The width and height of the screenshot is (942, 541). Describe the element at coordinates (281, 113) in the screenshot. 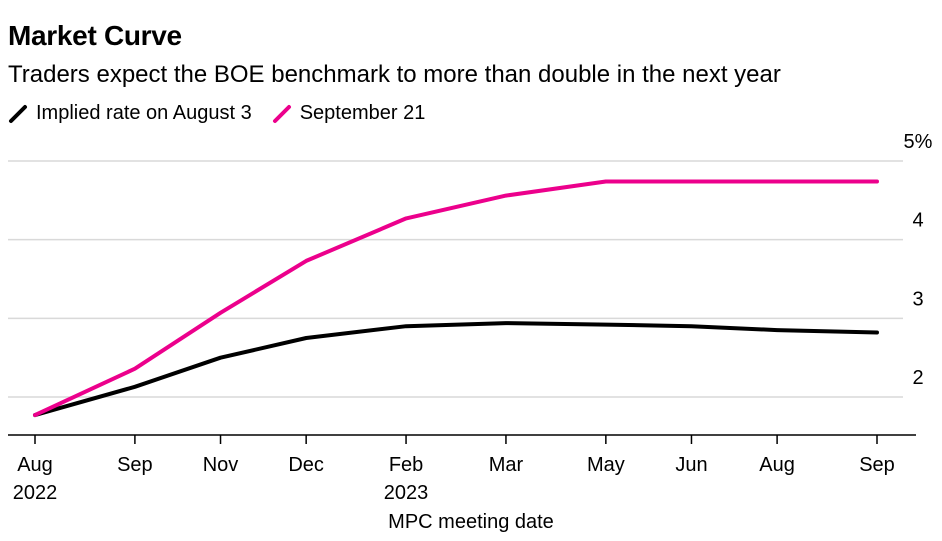

I see `legend-slash-icon-pink` at that location.